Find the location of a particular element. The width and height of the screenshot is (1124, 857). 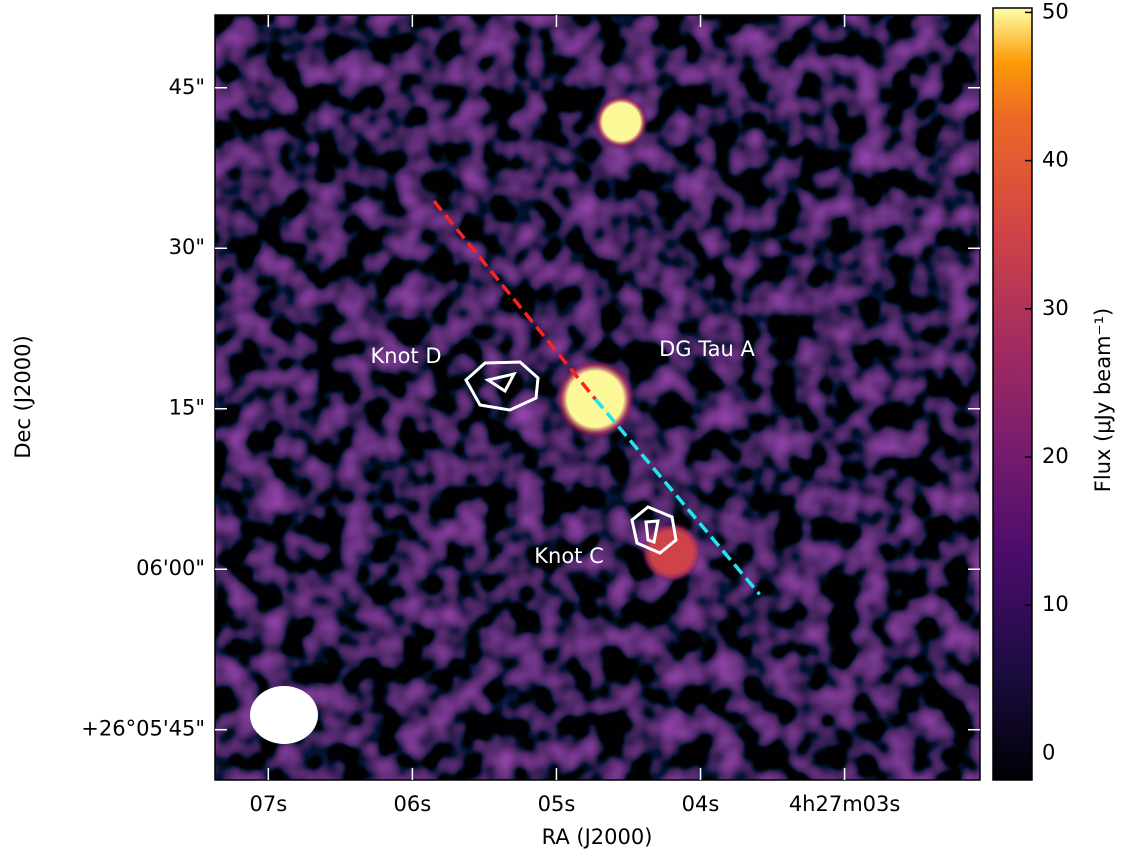

annotation: DG Tau A is located at coordinates (707, 349).